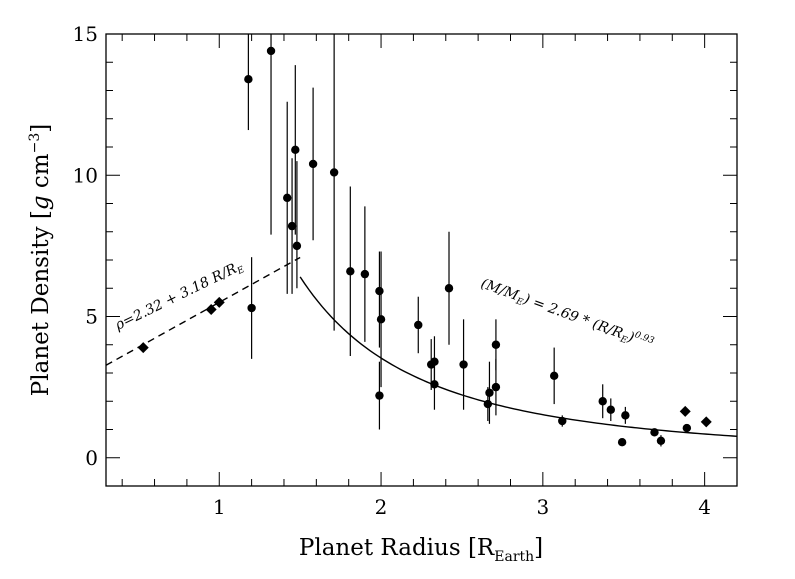 The image size is (795, 579). I want to click on y-tick-labels: 0 5 10 15, so click(85, 246).